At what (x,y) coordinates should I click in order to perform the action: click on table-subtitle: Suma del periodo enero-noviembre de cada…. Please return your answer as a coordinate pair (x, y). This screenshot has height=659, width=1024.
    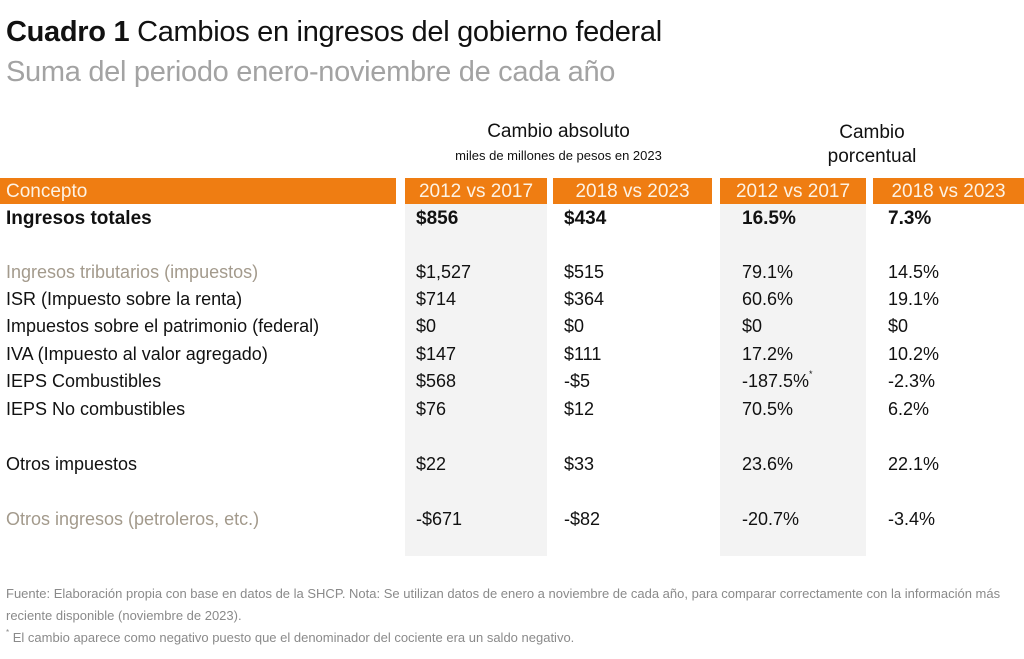
    Looking at the image, I should click on (311, 72).